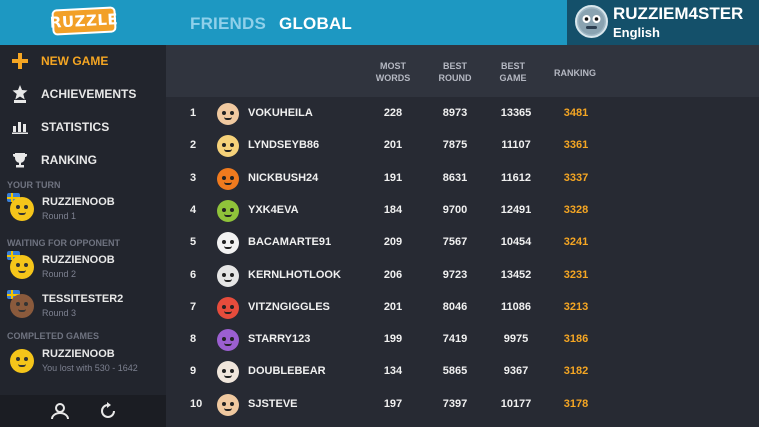 Image resolution: width=759 pixels, height=427 pixels. I want to click on game-item: RUZZIENOOB Round 2, so click(83, 268).